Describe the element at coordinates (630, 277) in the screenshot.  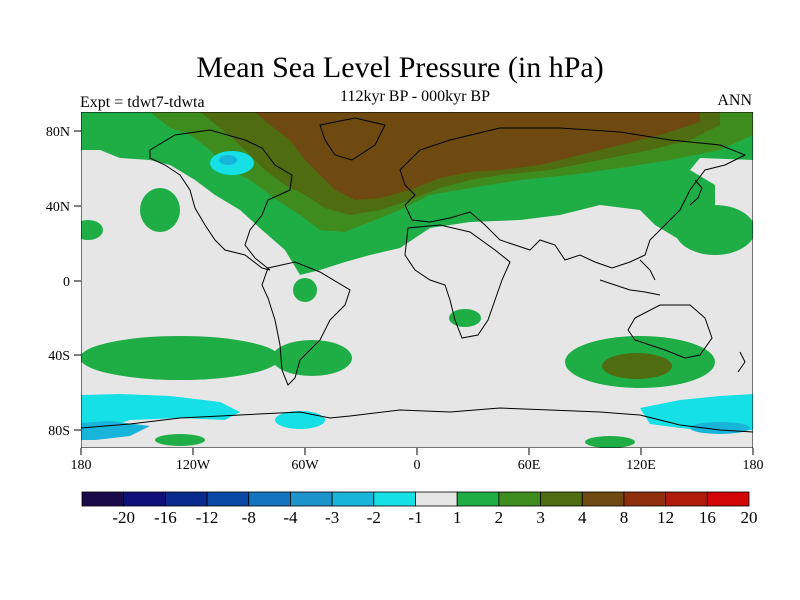
I see `indonesia-coast` at that location.